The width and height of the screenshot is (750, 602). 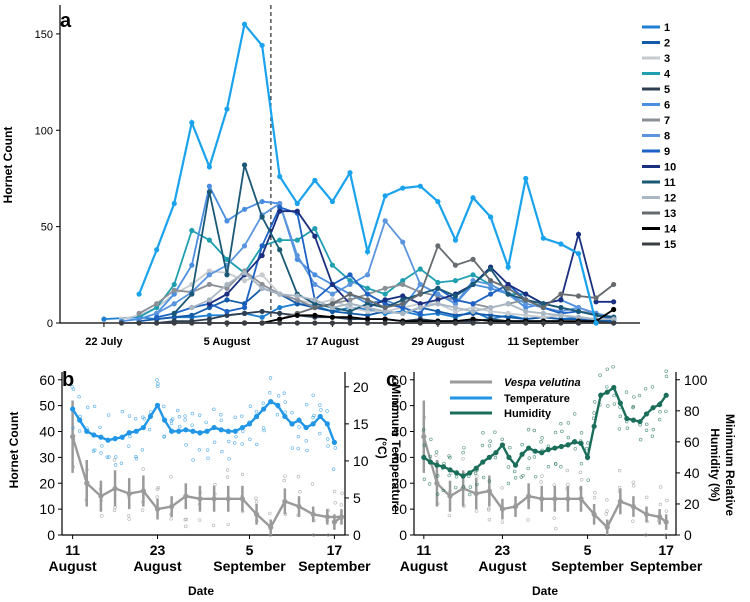 What do you see at coordinates (157, 566) in the screenshot?
I see `panel-b-x-tick-month: August` at bounding box center [157, 566].